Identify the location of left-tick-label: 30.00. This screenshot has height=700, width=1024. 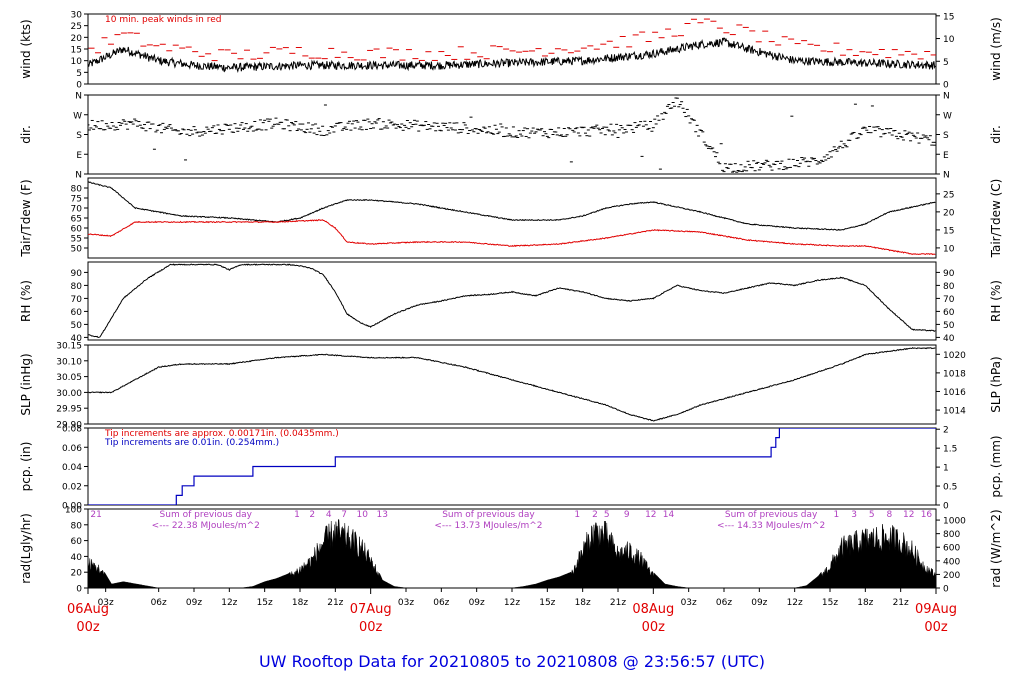
(69, 394).